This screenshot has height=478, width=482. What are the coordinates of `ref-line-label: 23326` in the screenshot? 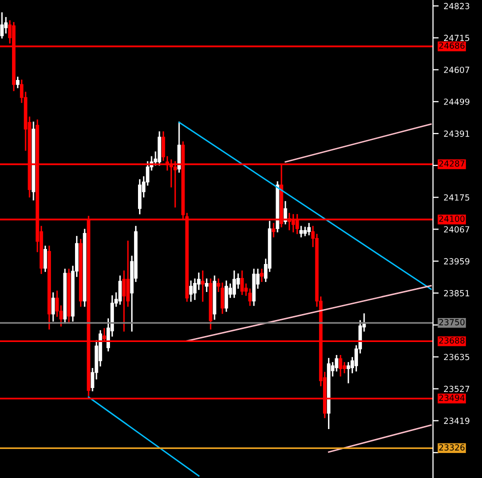 It's located at (452, 447).